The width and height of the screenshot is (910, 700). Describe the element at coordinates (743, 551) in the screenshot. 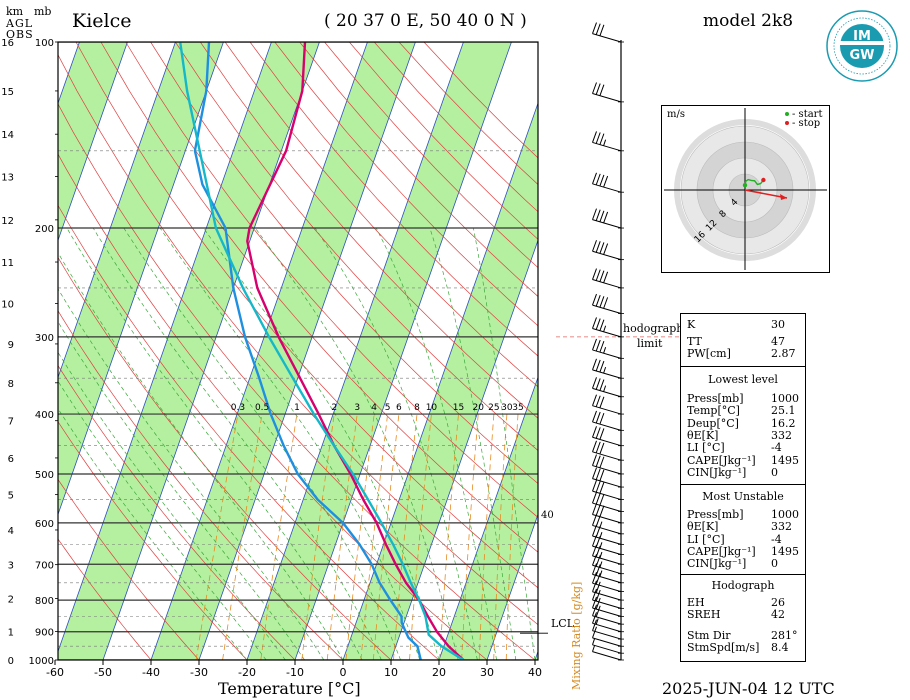

I see `most-unstable-row: CAPE[Jkg⁻¹] 1495` at that location.